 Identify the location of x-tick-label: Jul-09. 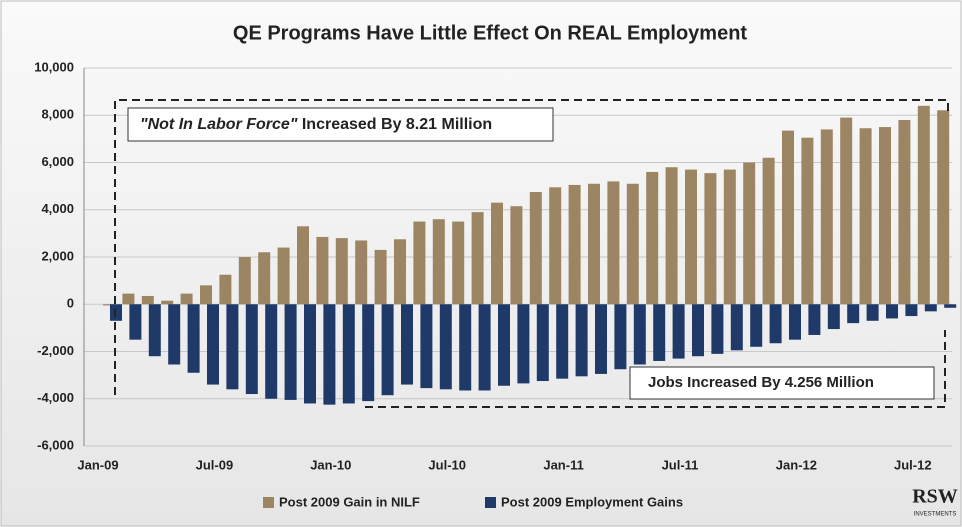
(215, 464).